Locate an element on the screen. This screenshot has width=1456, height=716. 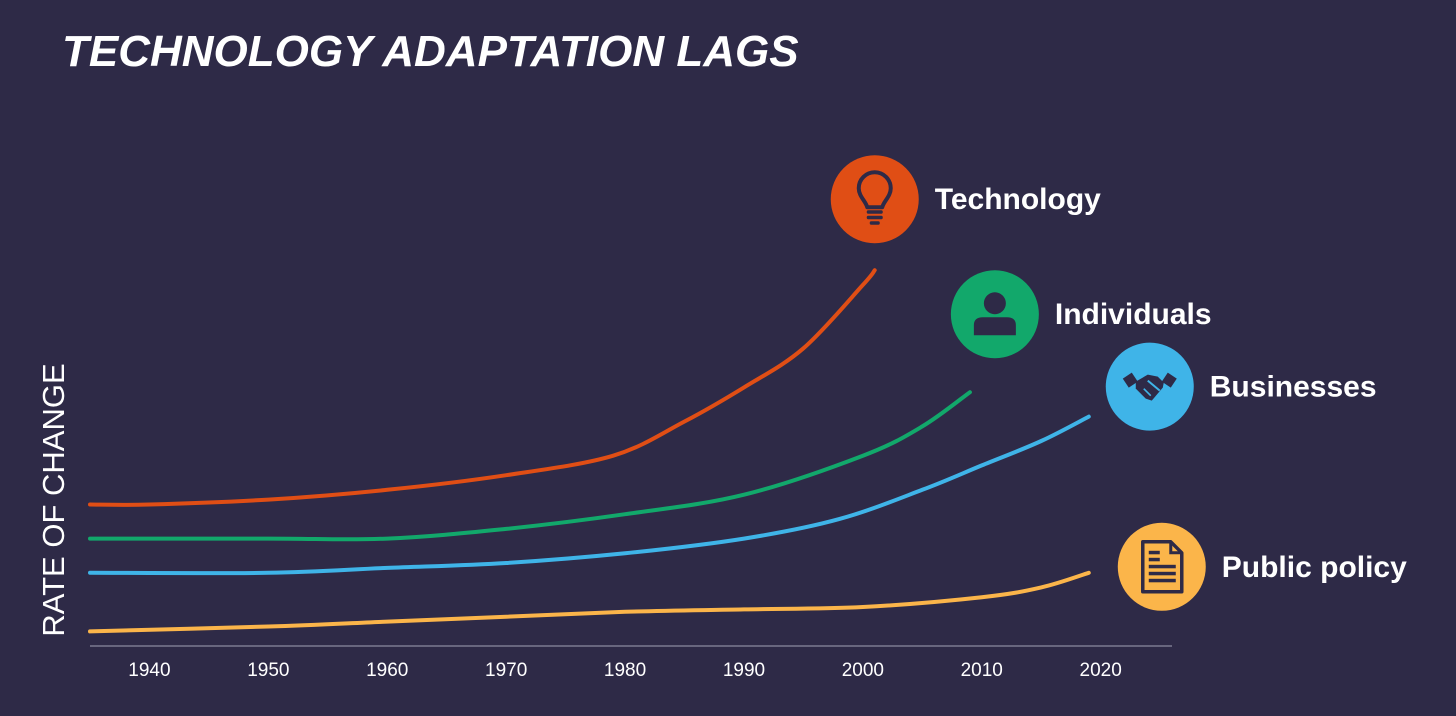
x-tick-label-1940: 1940 is located at coordinates (149, 670).